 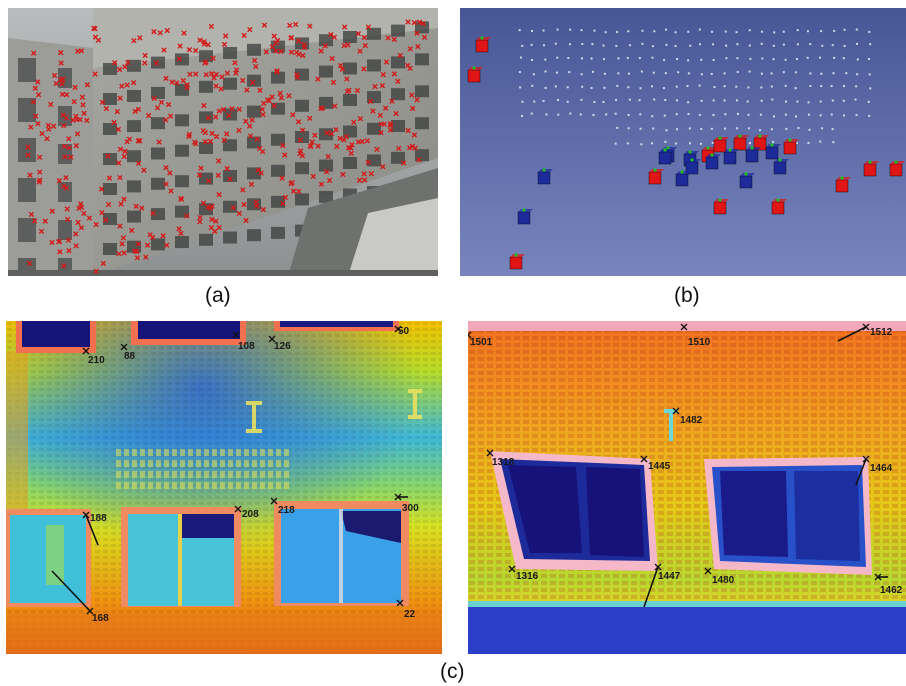 I want to click on correspondence-label-text: 1480, so click(x=723, y=580).